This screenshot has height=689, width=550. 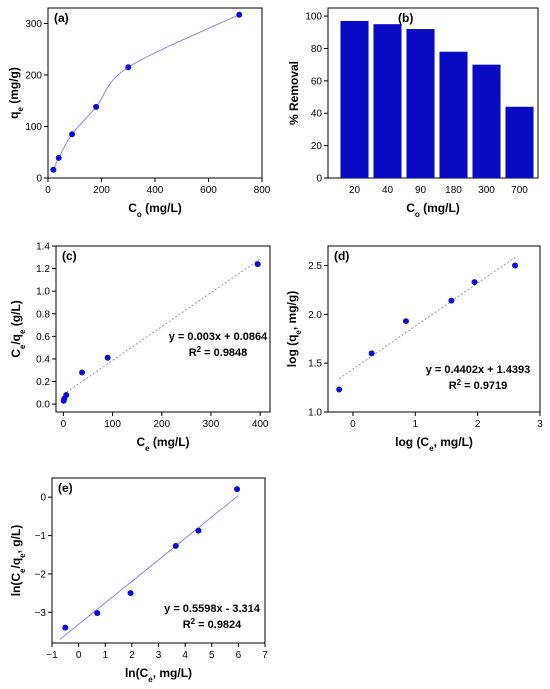 I want to click on y-tick-label: 0.6, so click(x=43, y=337).